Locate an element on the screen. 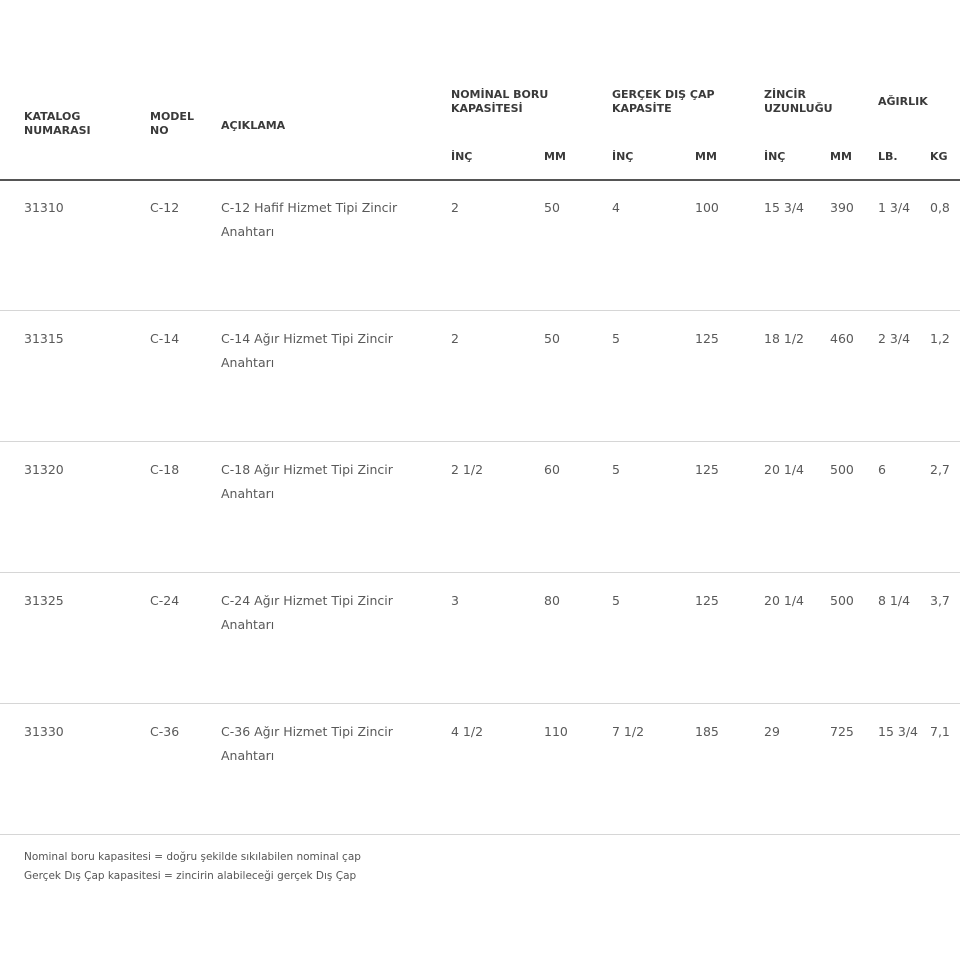 The height and width of the screenshot is (960, 960). table-cell: 60 is located at coordinates (552, 469).